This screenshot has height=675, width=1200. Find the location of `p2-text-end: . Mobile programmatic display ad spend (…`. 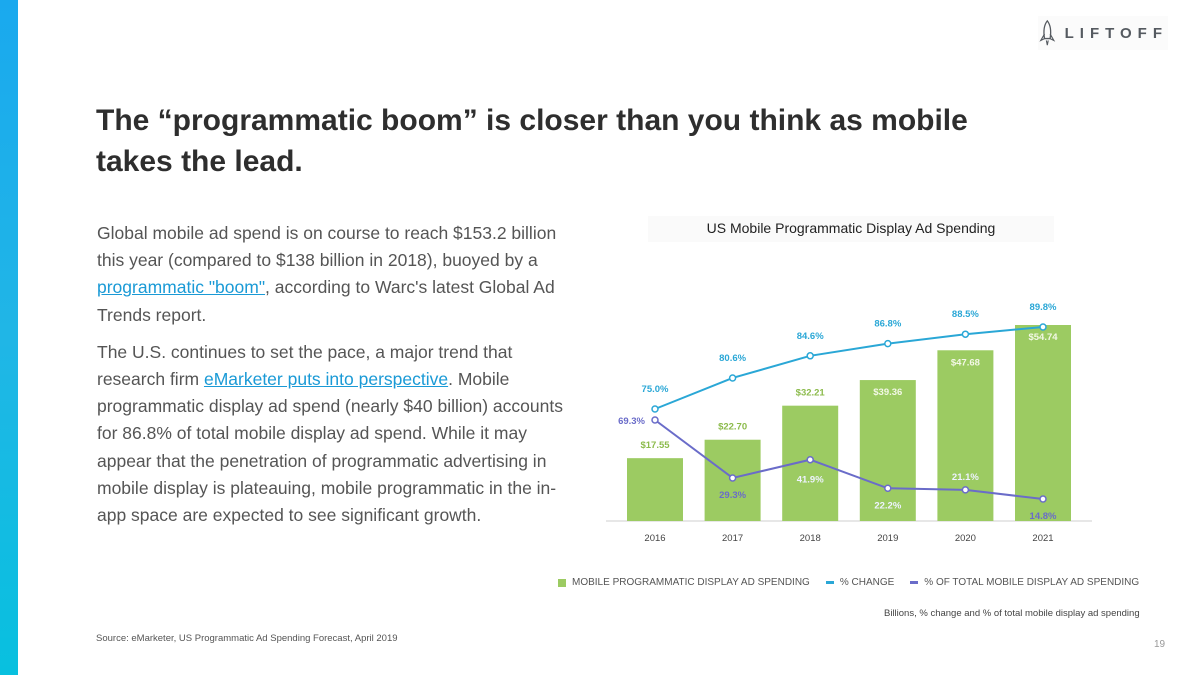

p2-text-end: . Mobile programmatic display ad spend (… is located at coordinates (330, 447).